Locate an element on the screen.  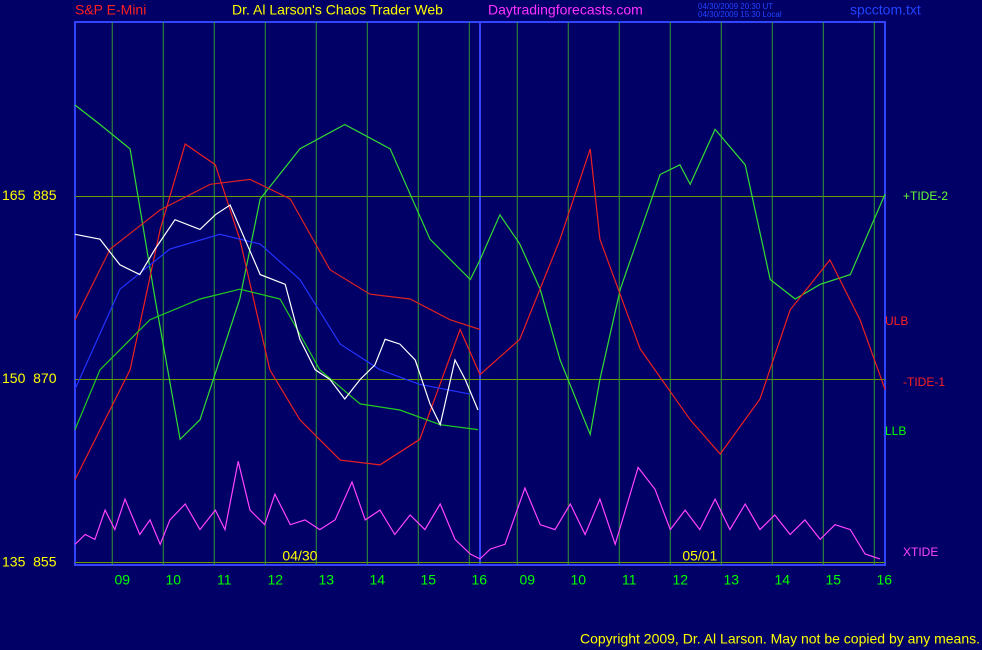
annotation: XTIDE is located at coordinates (920, 552).